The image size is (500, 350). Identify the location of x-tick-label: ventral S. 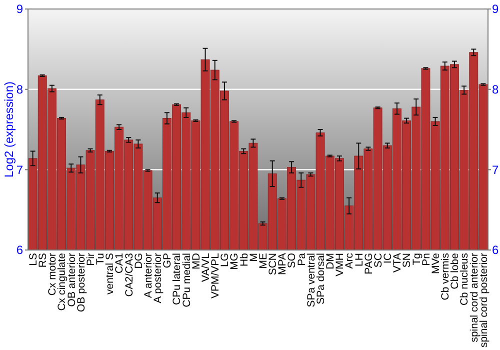
(110, 273).